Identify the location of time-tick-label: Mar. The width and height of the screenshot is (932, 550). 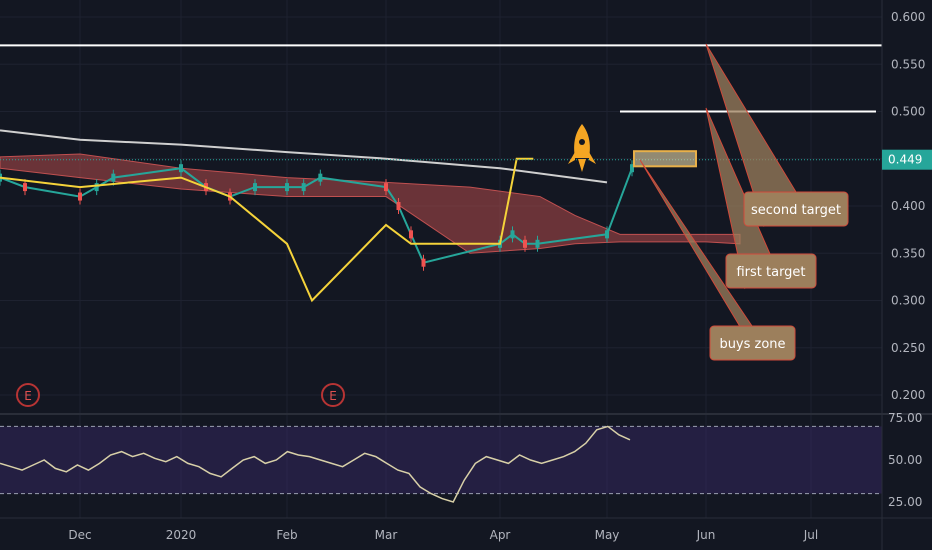
(386, 535).